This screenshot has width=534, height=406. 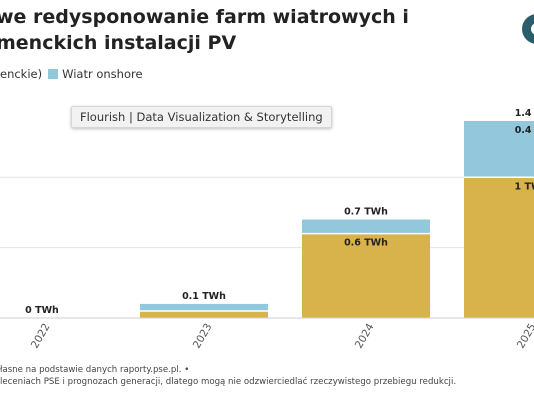 What do you see at coordinates (204, 296) in the screenshot?
I see `total-label-2023: 0.1 TWh` at bounding box center [204, 296].